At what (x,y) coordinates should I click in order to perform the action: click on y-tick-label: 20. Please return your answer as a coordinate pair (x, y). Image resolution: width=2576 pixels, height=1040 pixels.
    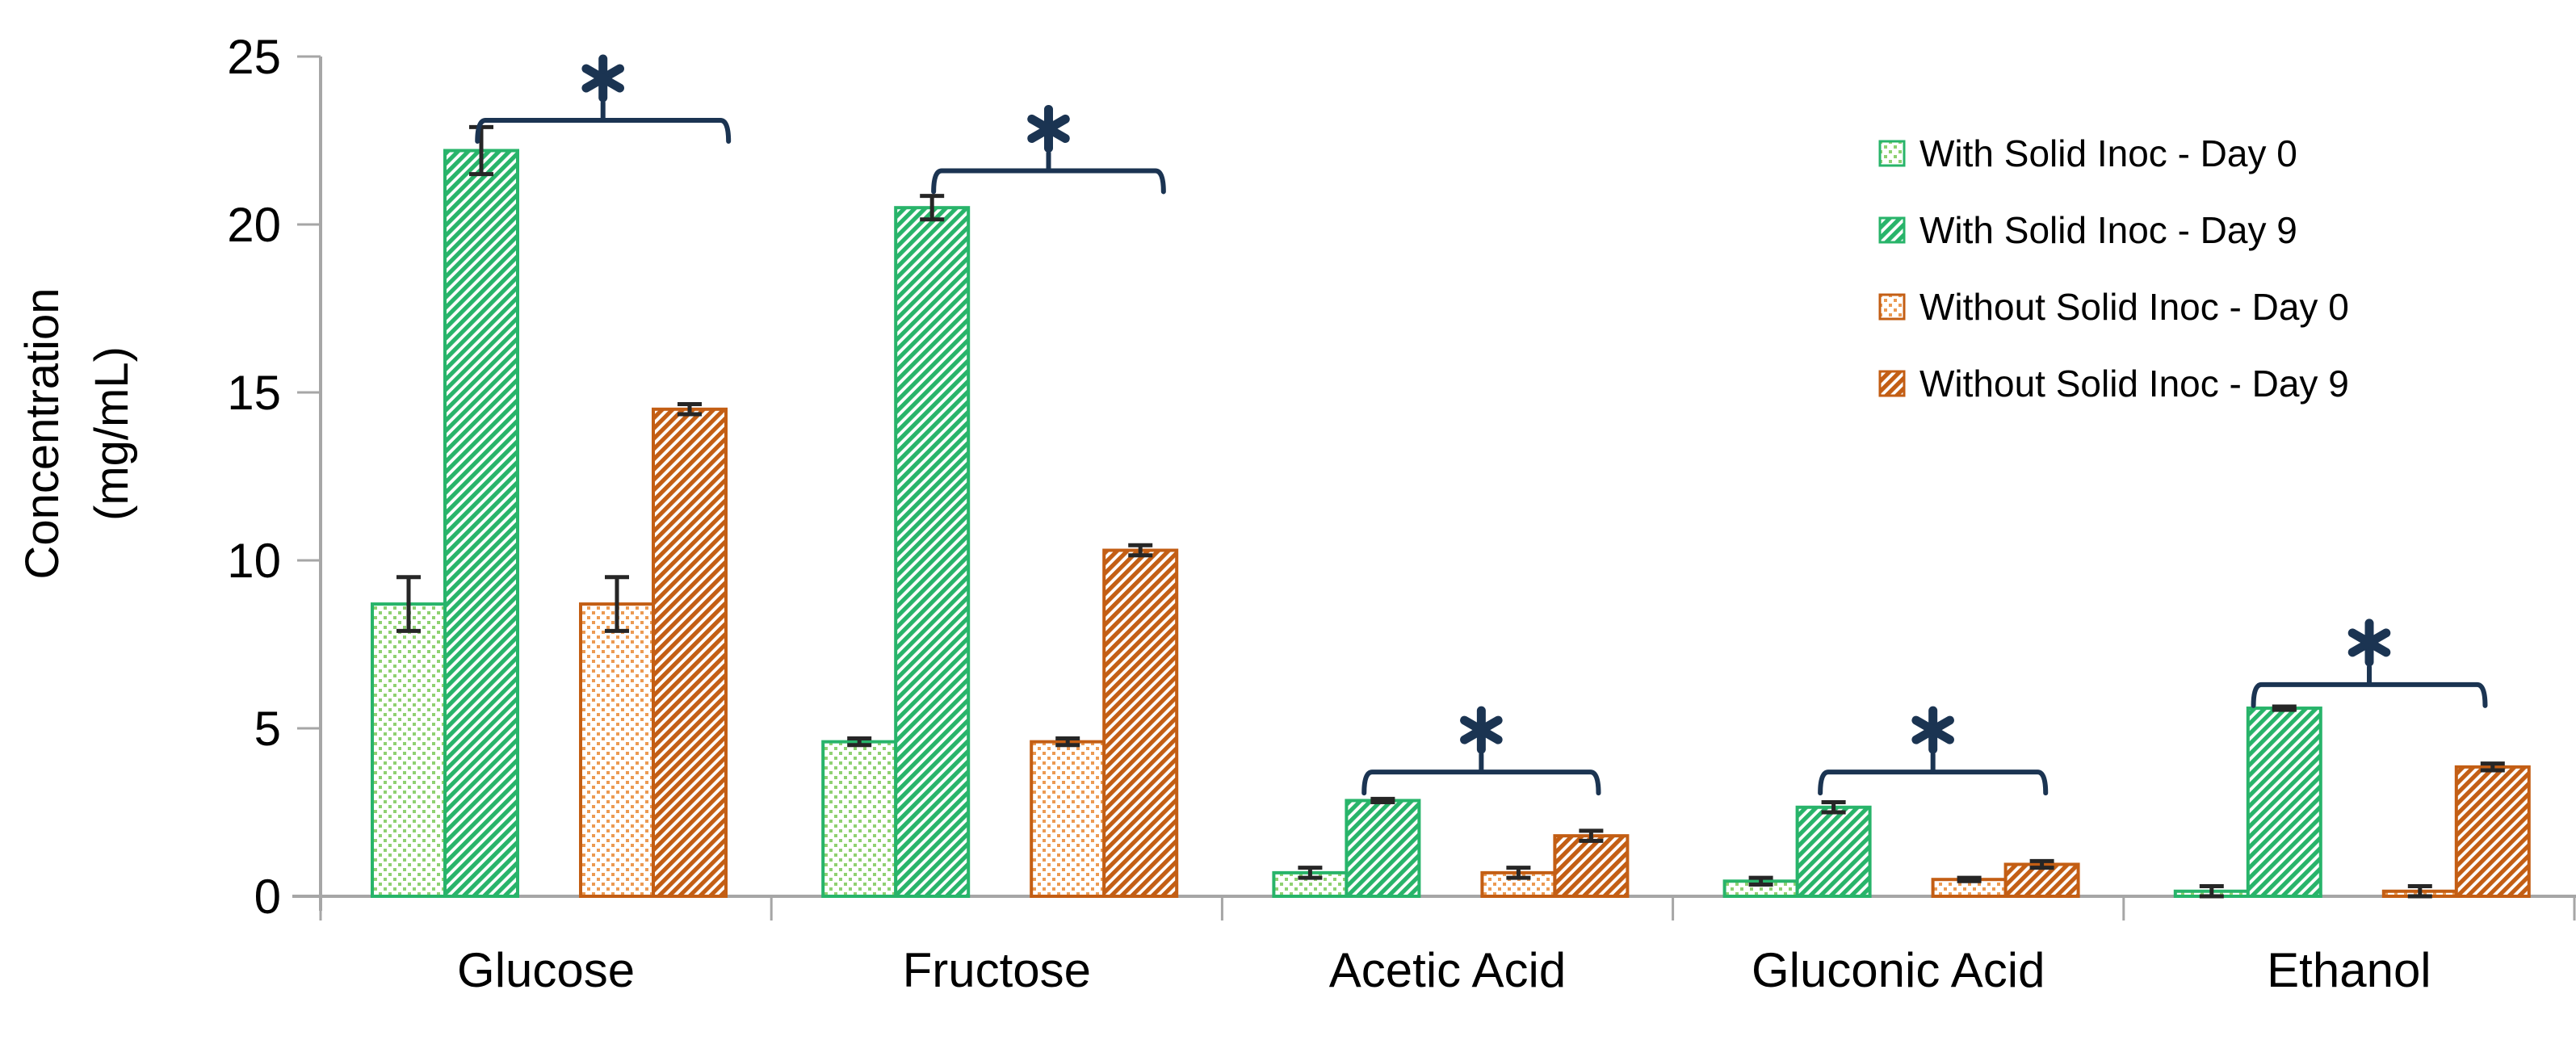
    Looking at the image, I should click on (254, 225).